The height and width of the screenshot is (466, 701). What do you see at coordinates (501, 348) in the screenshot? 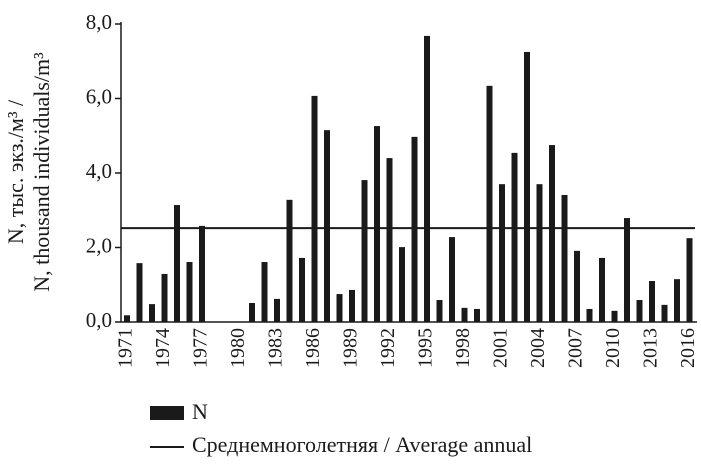
I see `x-tick-label: 2001` at bounding box center [501, 348].